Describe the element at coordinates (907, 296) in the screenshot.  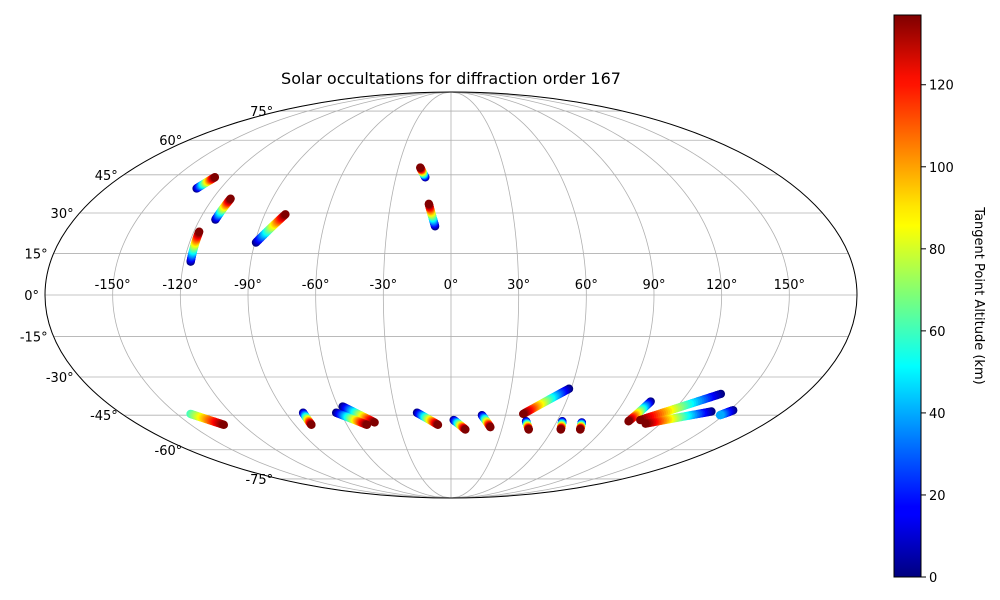
I see `colorbar-gradient` at that location.